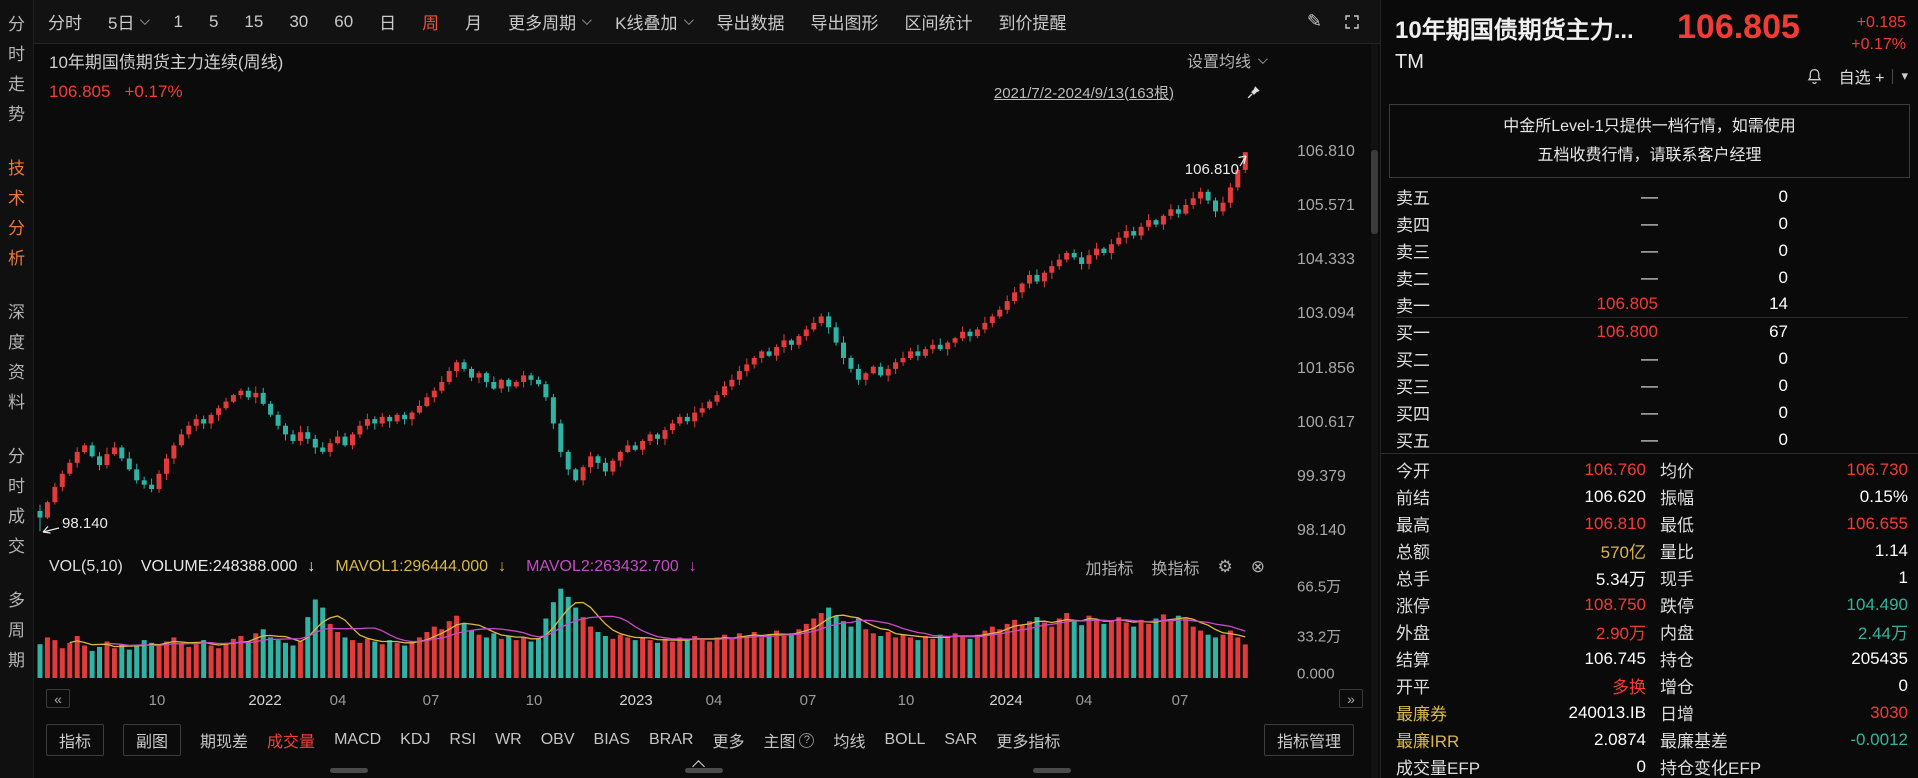 The image size is (1918, 778). Describe the element at coordinates (1033, 21) in the screenshot. I see `toolbar-item-price-alert: 到价提醒` at that location.